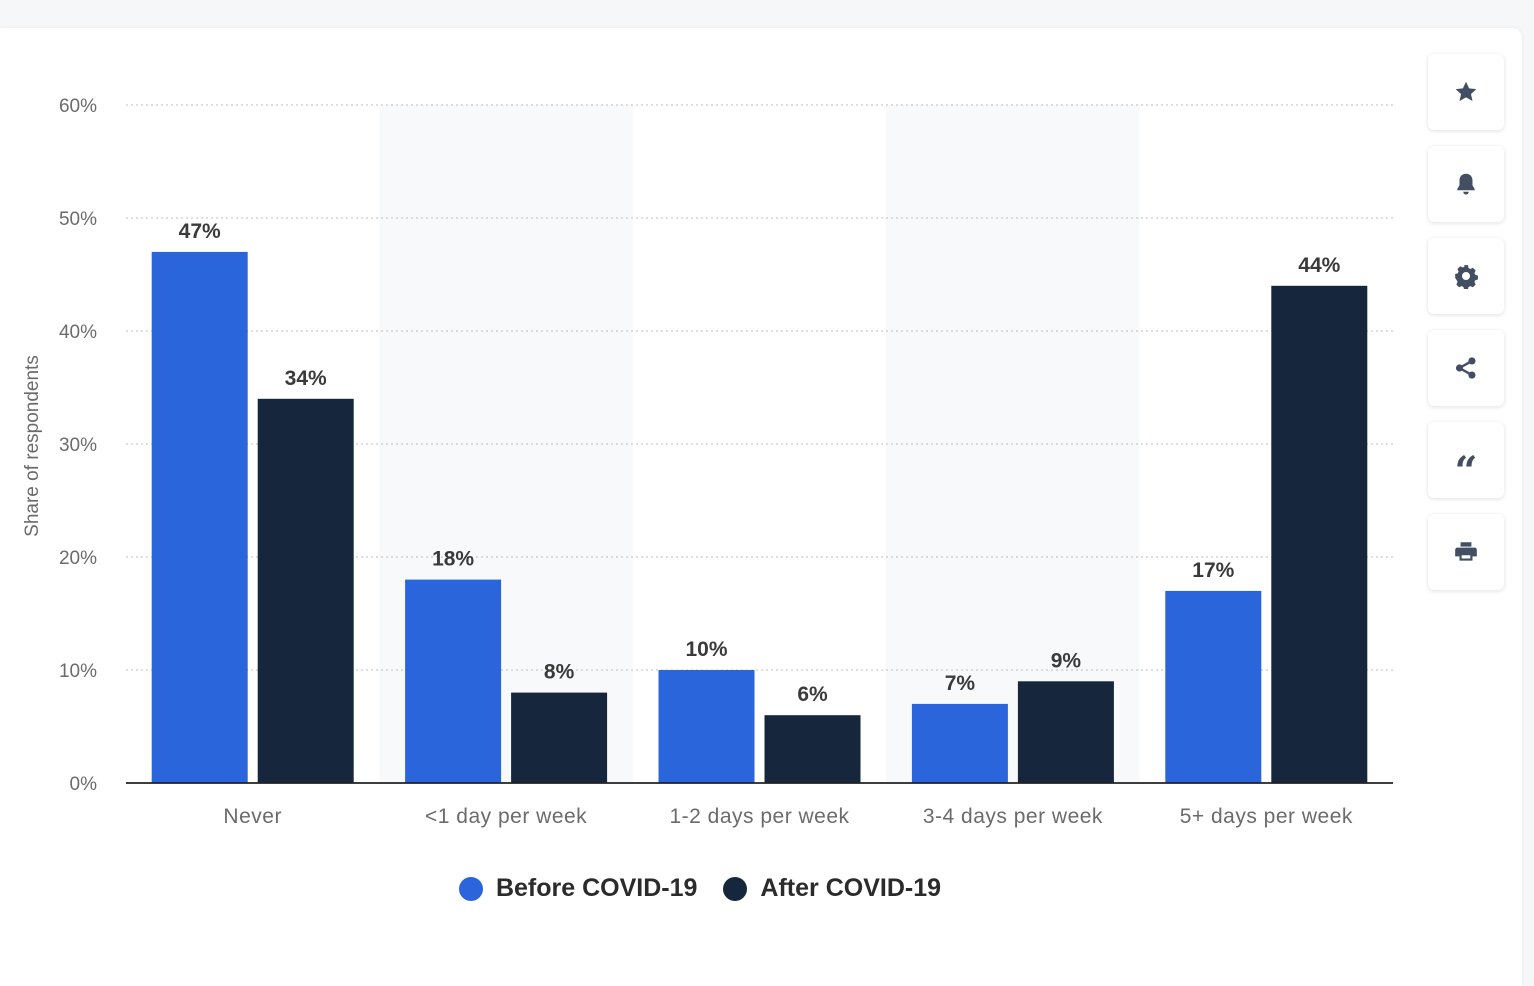  What do you see at coordinates (78, 219) in the screenshot?
I see `y-tick-label: 50%` at bounding box center [78, 219].